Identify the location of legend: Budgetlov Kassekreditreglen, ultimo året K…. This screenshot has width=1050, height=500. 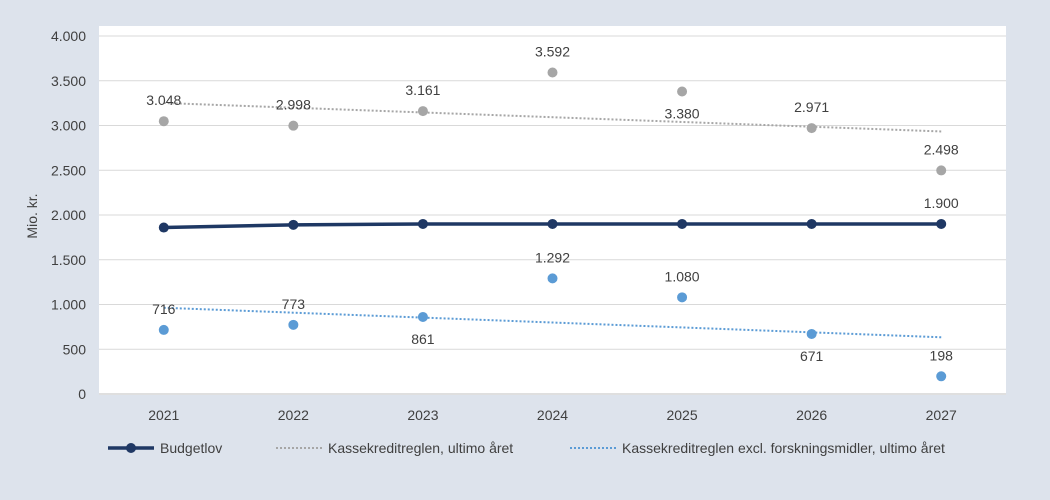
(526, 448).